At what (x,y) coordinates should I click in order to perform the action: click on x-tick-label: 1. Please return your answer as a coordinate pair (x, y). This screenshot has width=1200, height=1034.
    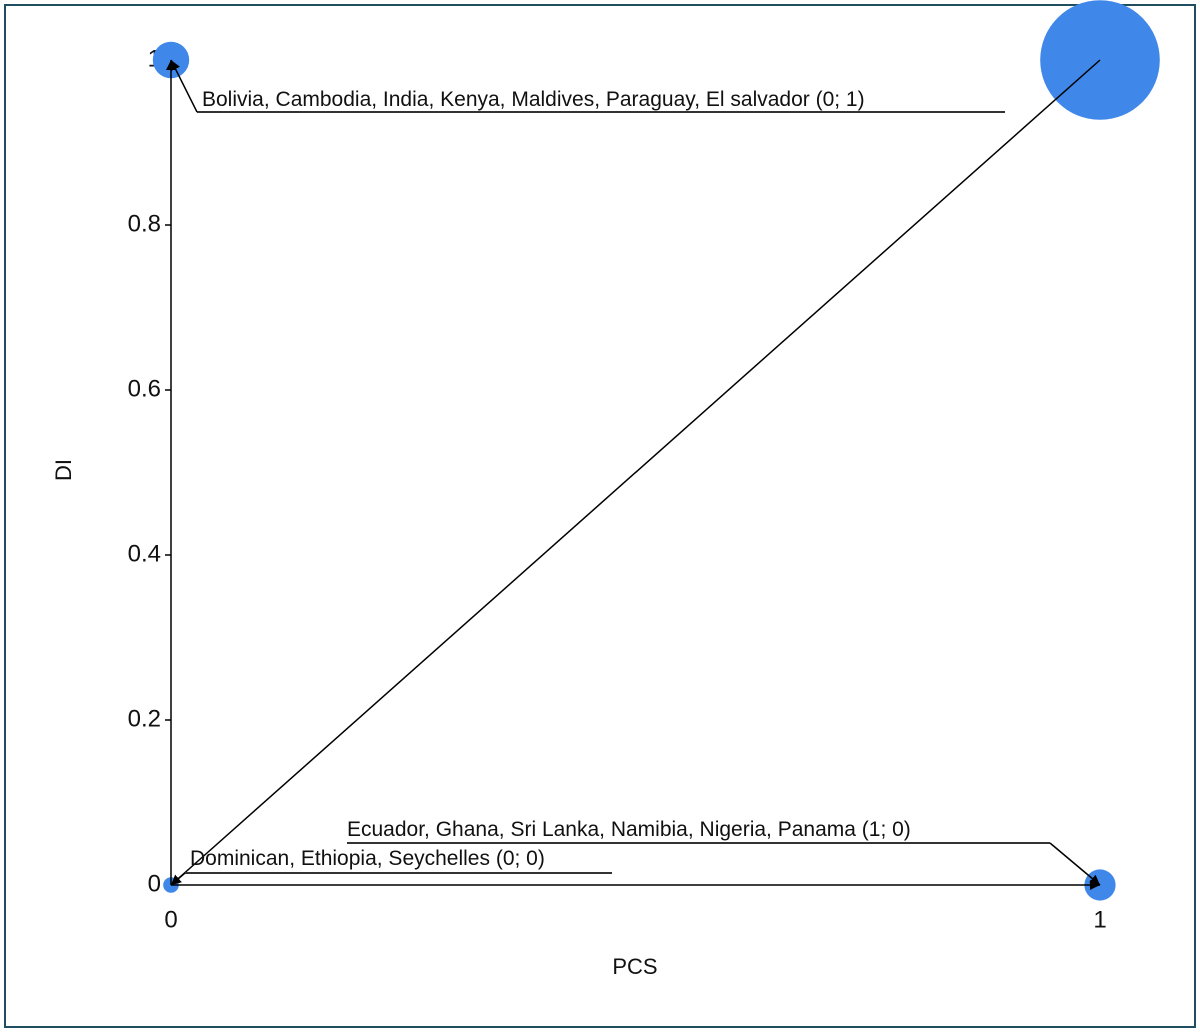
    Looking at the image, I should click on (1099, 919).